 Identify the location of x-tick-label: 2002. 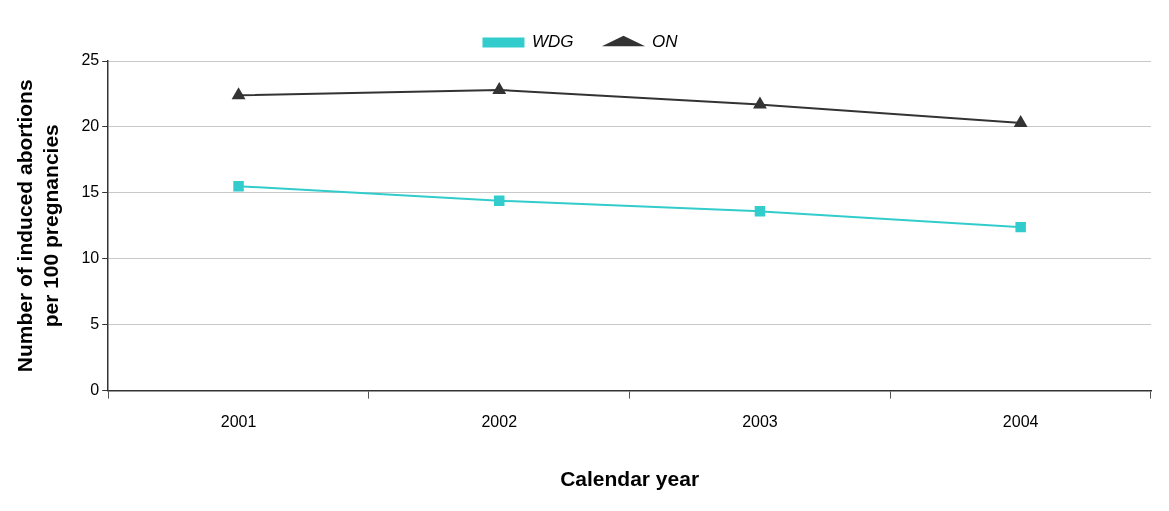
(499, 421).